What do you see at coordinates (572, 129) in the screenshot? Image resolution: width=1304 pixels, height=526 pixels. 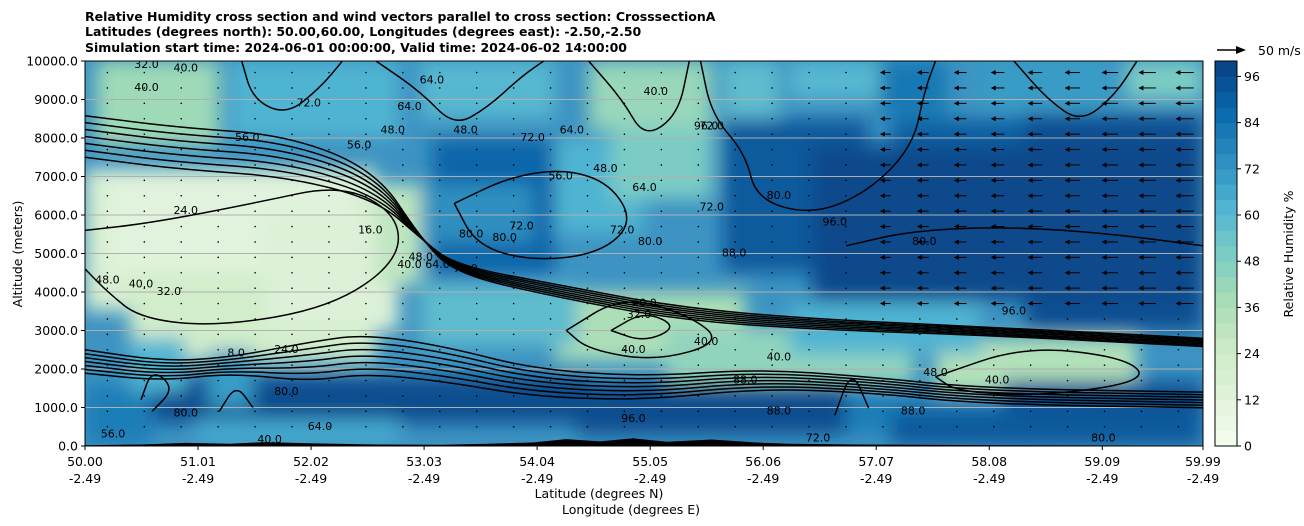 I see `contour-label: 64.0` at bounding box center [572, 129].